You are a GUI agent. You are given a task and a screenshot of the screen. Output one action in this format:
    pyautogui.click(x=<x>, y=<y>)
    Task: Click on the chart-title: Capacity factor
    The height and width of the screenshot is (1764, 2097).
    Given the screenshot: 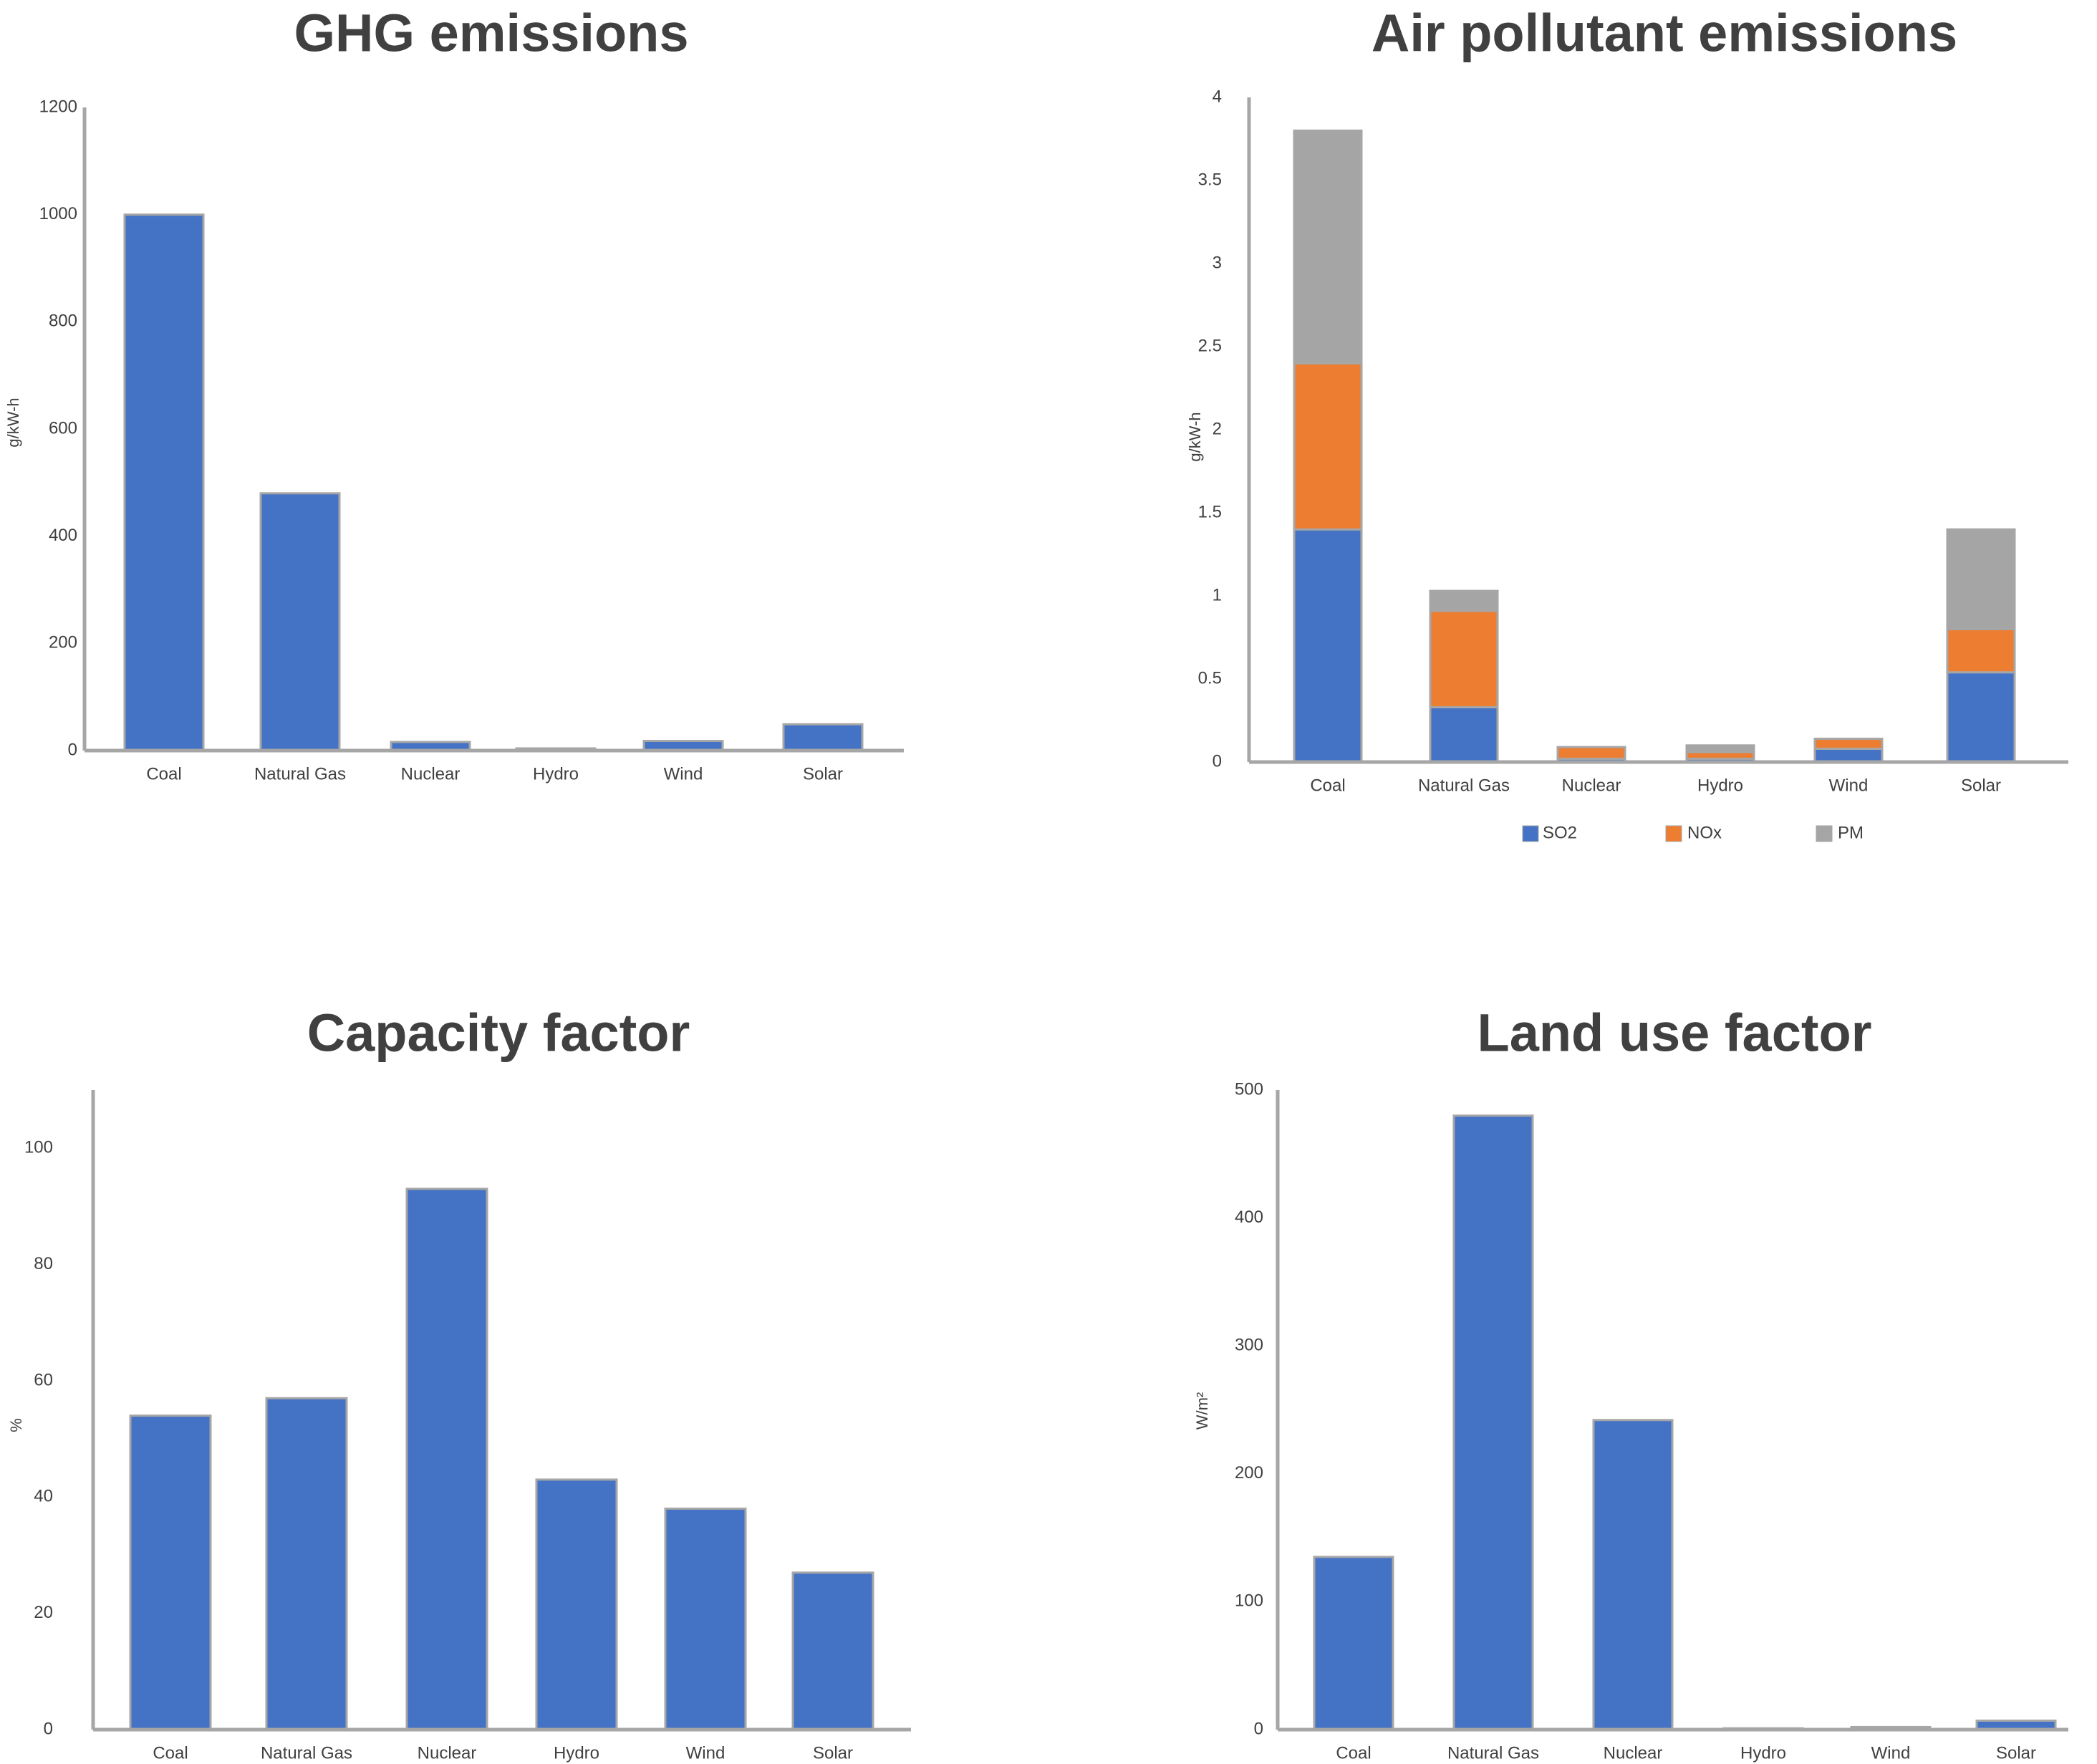 What is the action you would take?
    pyautogui.click(x=498, y=1033)
    